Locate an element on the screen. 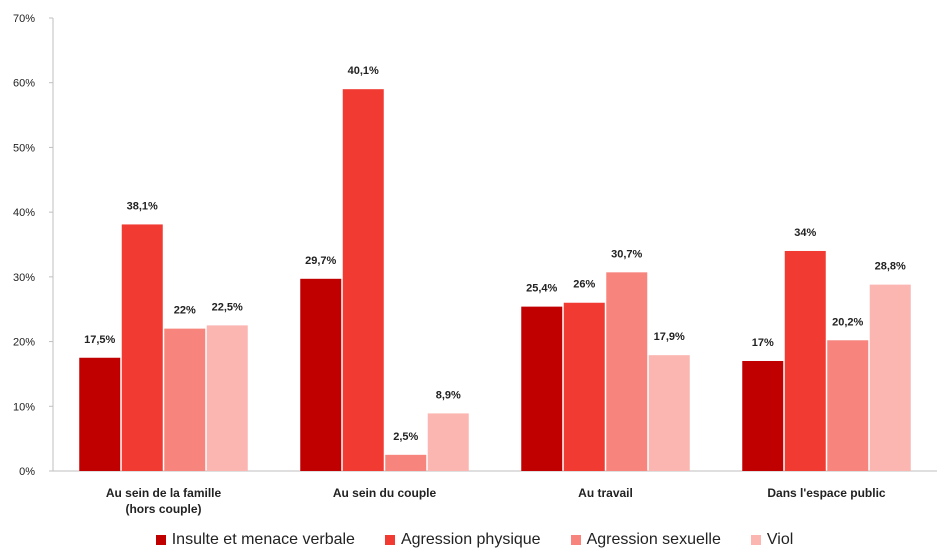  y-tick-label: 30% is located at coordinates (24, 278).